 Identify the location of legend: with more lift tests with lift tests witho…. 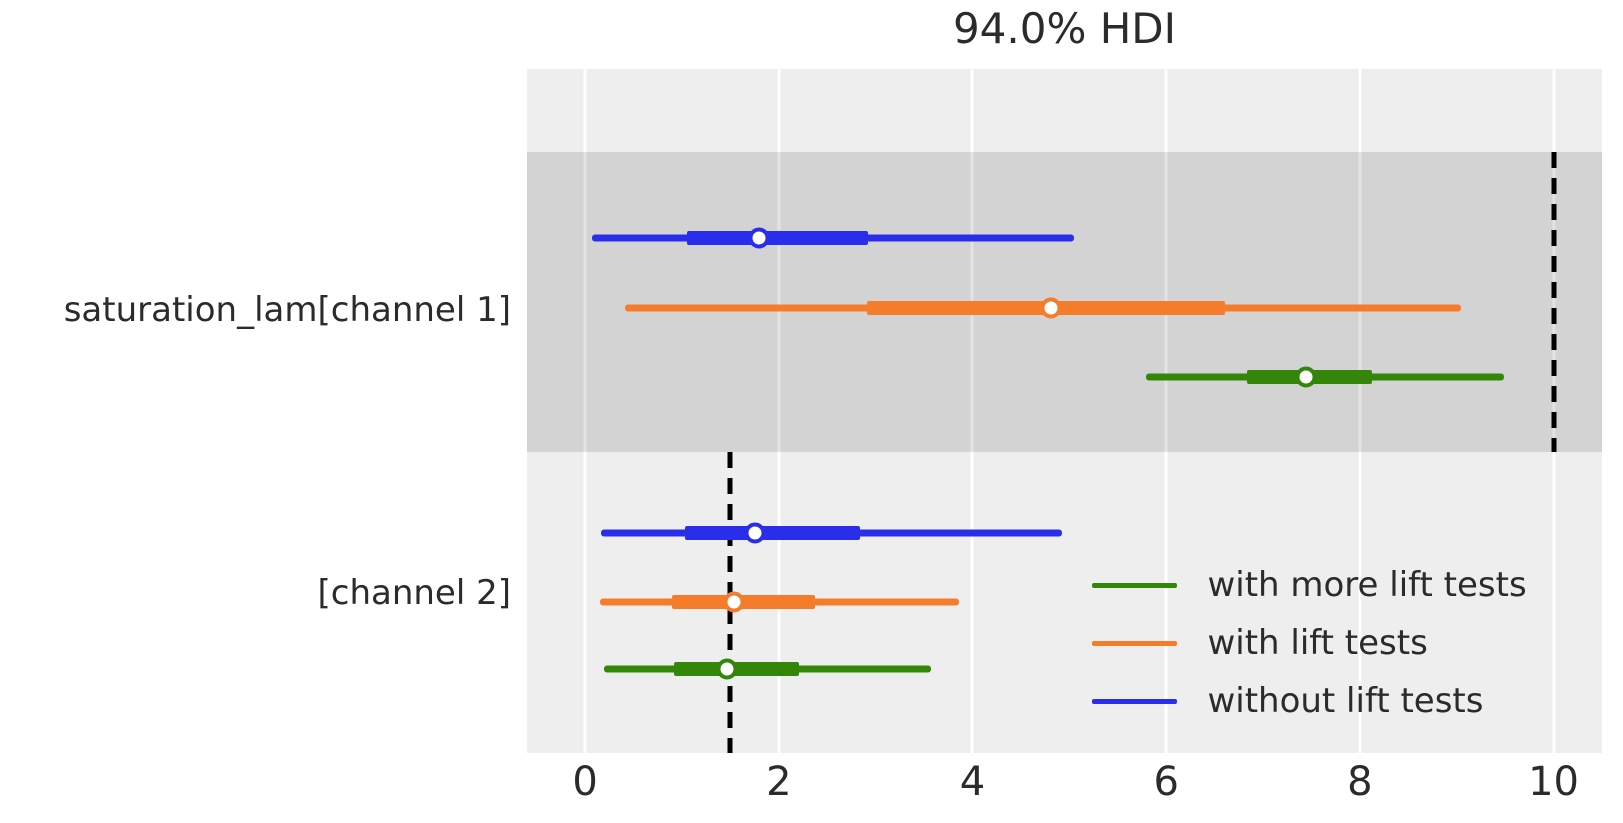
(1309, 643).